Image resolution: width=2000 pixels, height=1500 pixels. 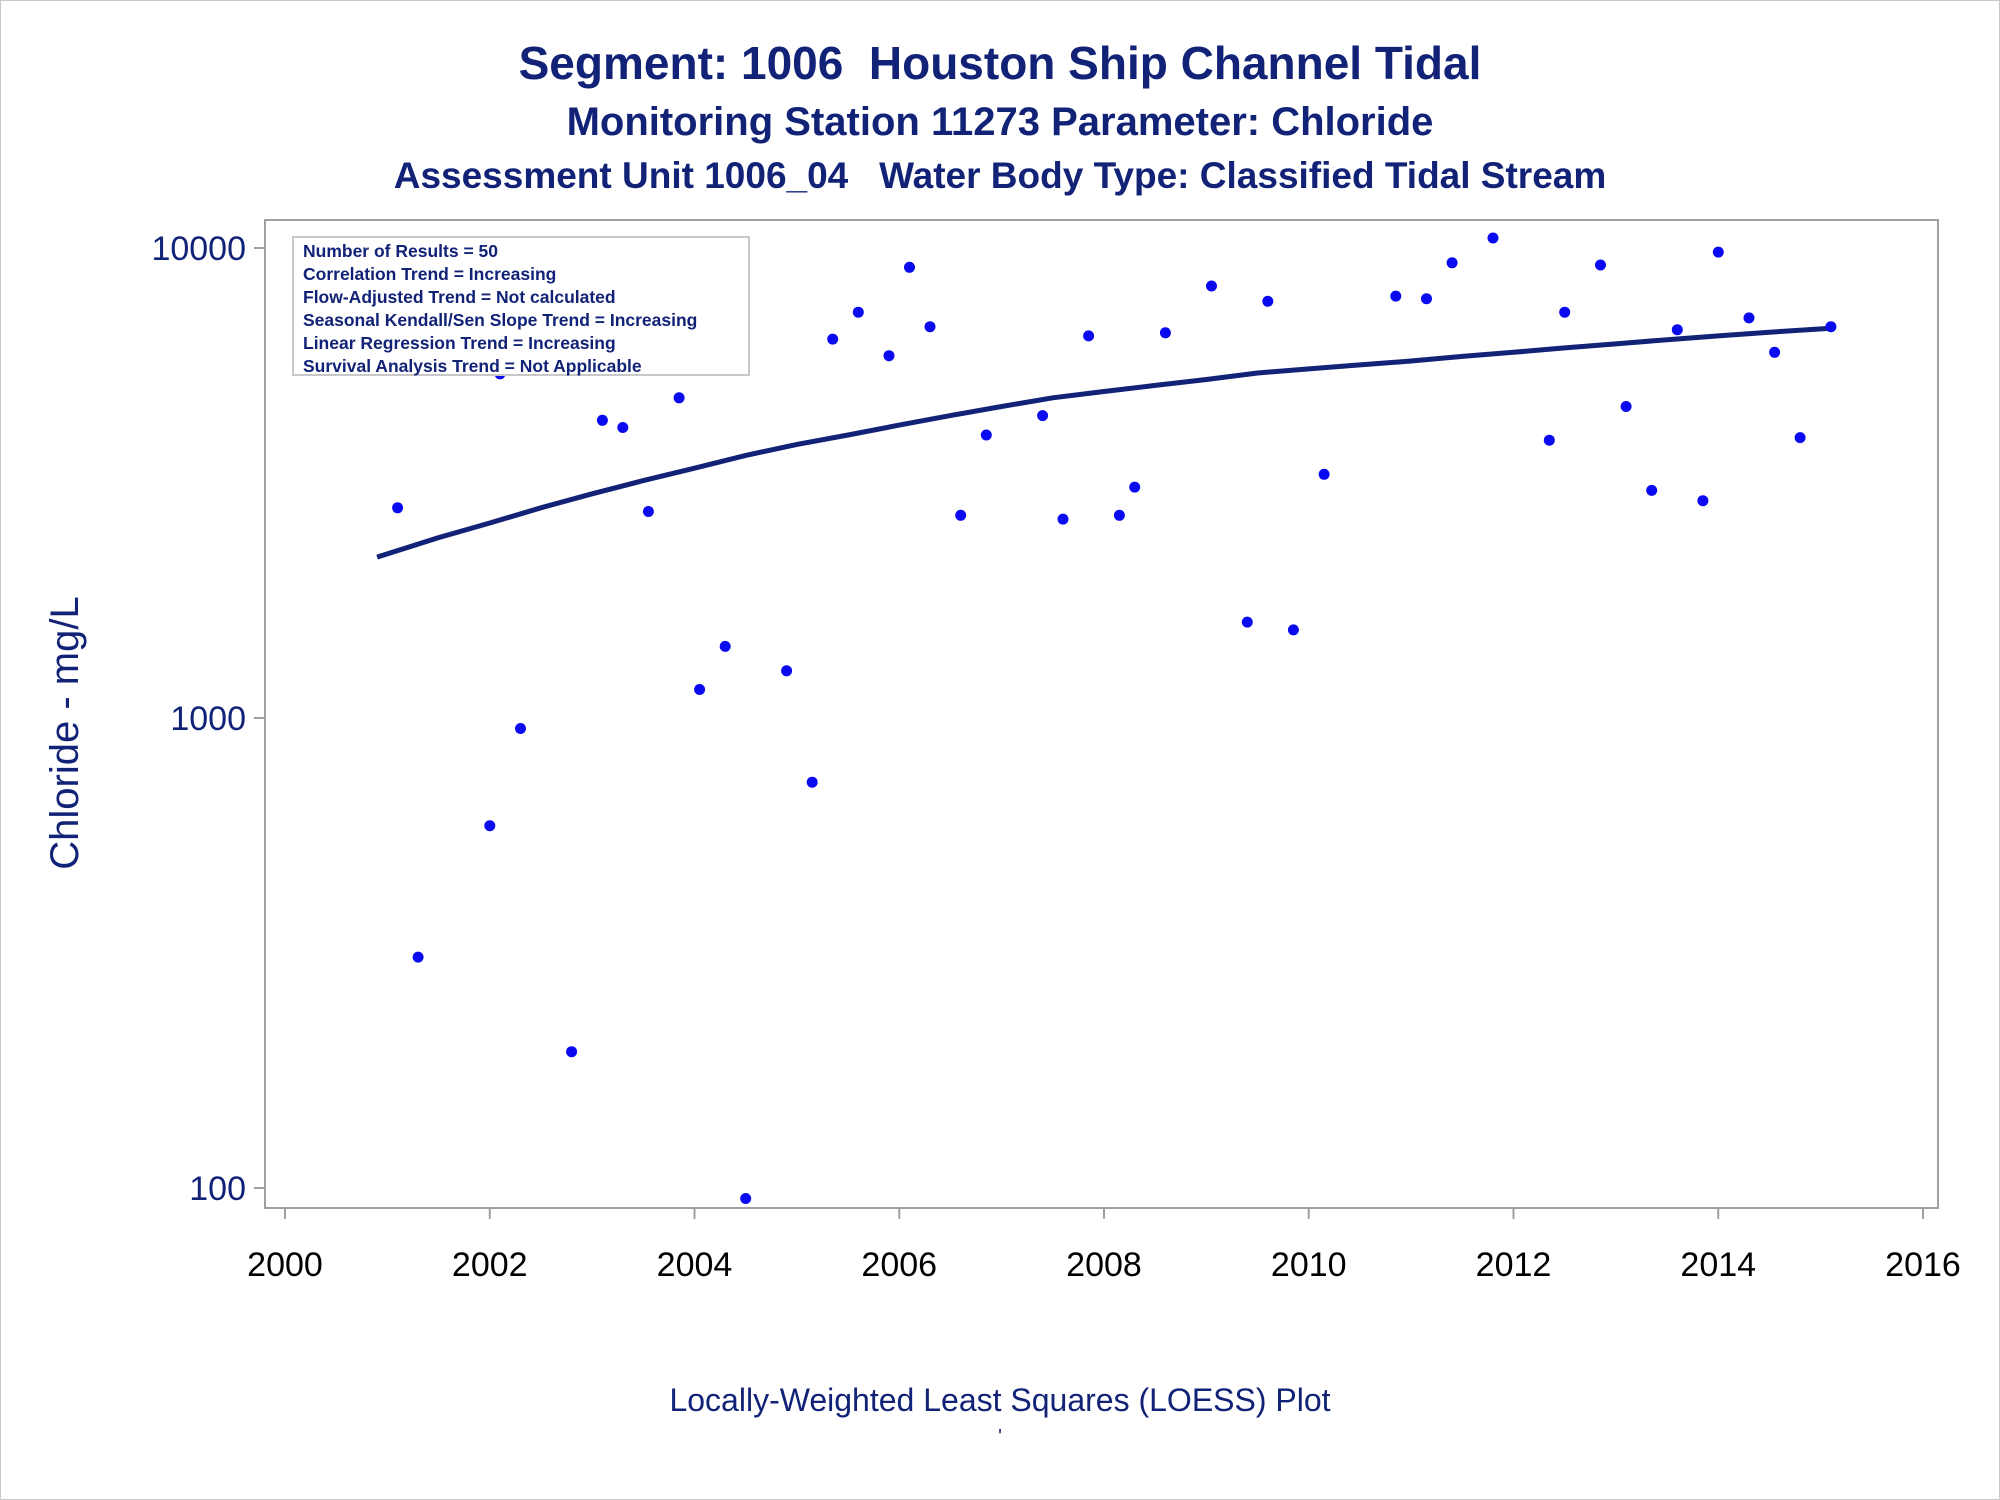 I want to click on x-axis: 2000 2002 2004 2006 2008 2010 2012 2014 2016, so click(x=1104, y=1246).